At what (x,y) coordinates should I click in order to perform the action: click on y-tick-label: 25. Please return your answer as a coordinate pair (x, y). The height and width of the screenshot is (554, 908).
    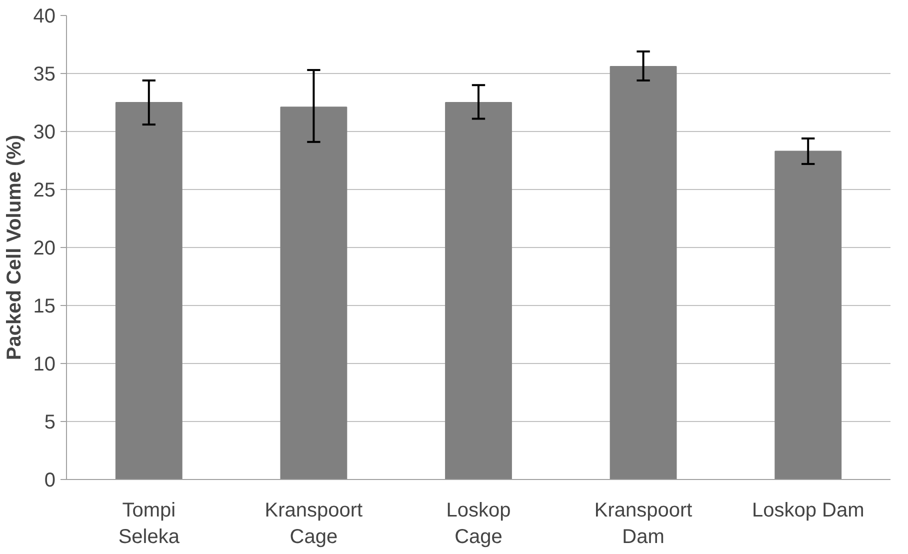
    Looking at the image, I should click on (44, 191).